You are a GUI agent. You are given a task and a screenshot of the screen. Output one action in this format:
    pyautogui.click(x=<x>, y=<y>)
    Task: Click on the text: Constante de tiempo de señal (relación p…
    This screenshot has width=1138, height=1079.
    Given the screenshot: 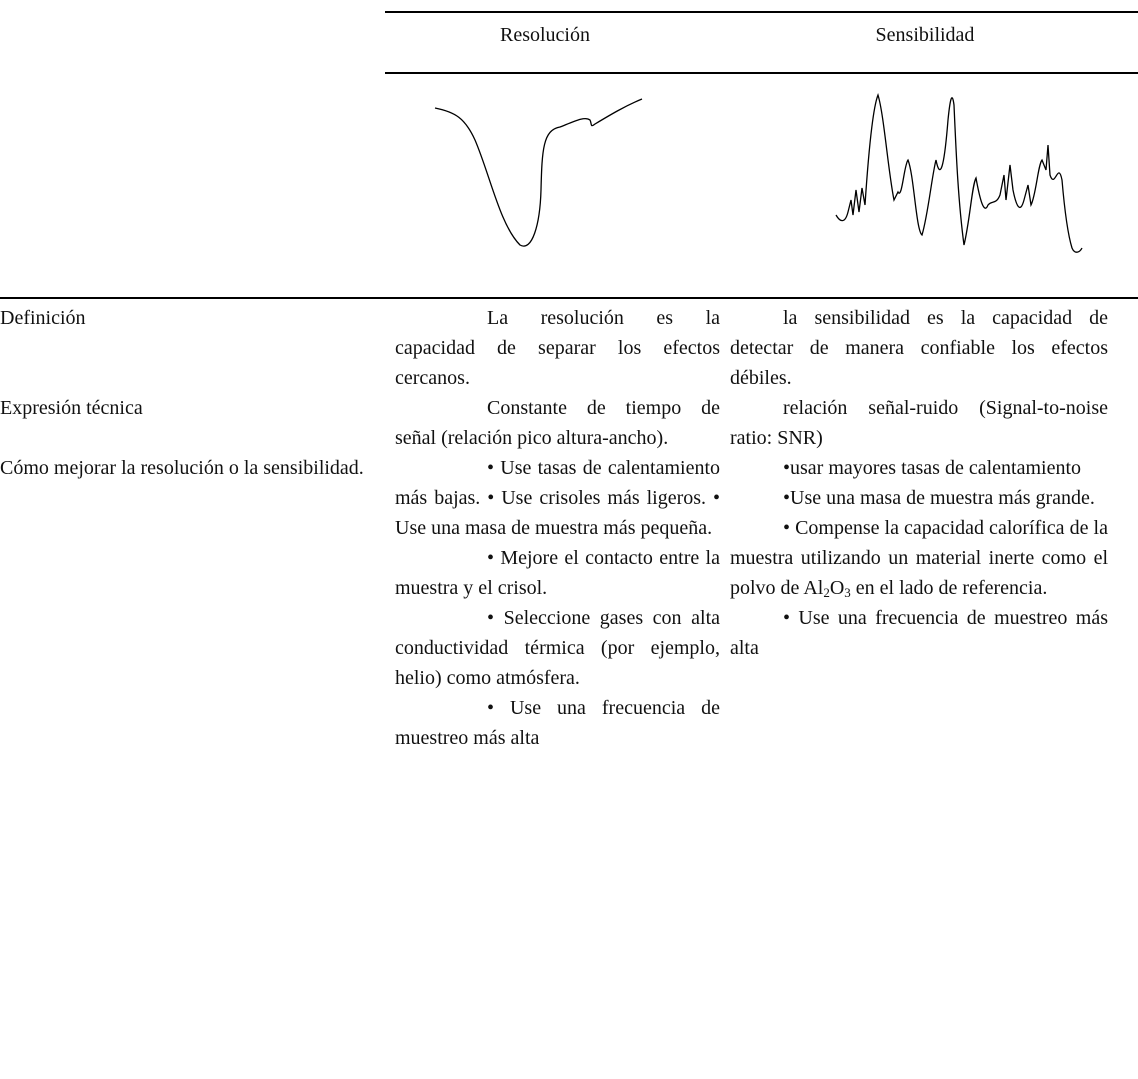 What is the action you would take?
    pyautogui.click(x=557, y=423)
    